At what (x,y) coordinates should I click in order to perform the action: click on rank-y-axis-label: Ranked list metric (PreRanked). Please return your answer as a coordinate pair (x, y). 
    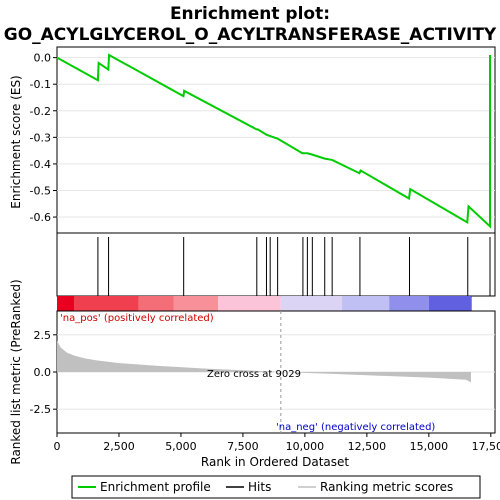
    Looking at the image, I should click on (16, 371).